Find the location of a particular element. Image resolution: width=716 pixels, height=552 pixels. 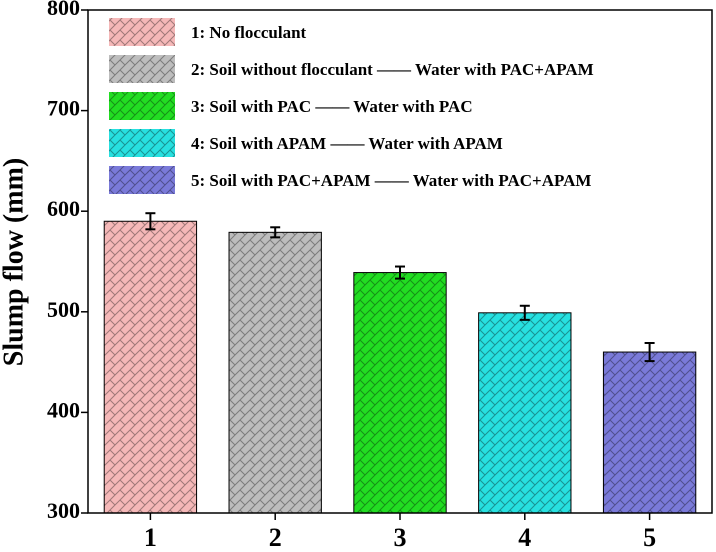

legend-label: 3: Soil with PAC —— Water with PAC is located at coordinates (332, 106).